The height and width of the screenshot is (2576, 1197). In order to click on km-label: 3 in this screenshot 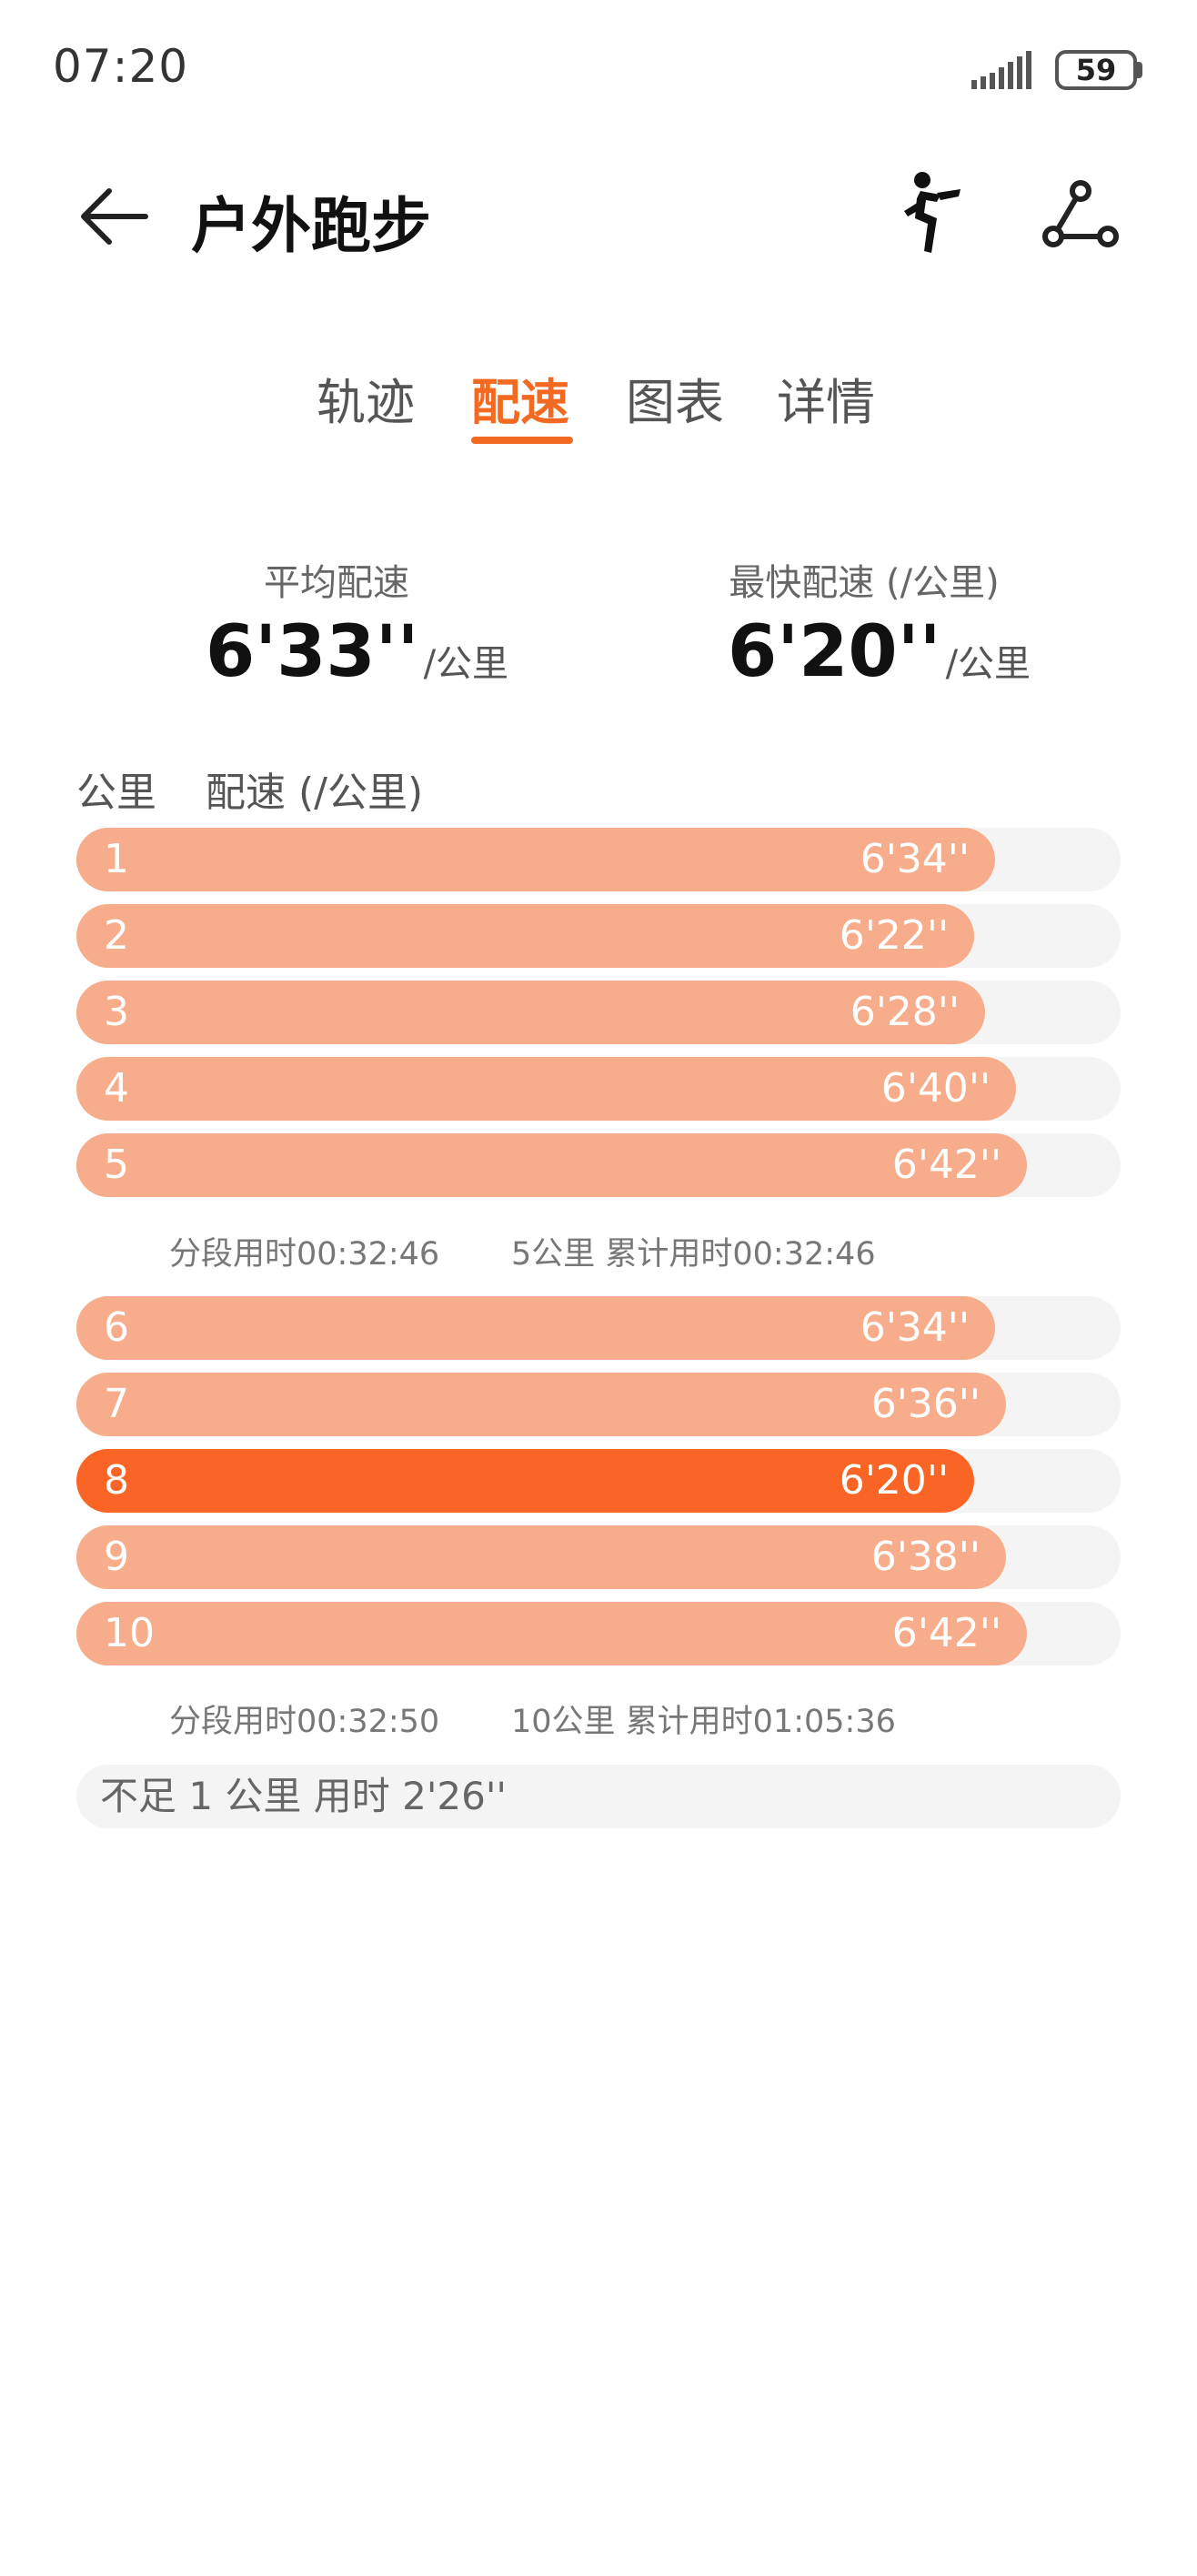, I will do `click(116, 1012)`.